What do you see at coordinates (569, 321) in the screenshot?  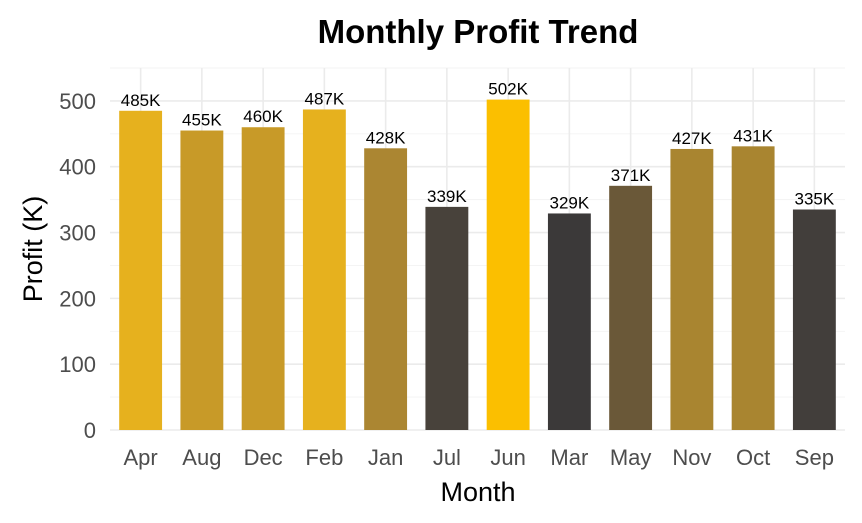 I see `bar-mar` at bounding box center [569, 321].